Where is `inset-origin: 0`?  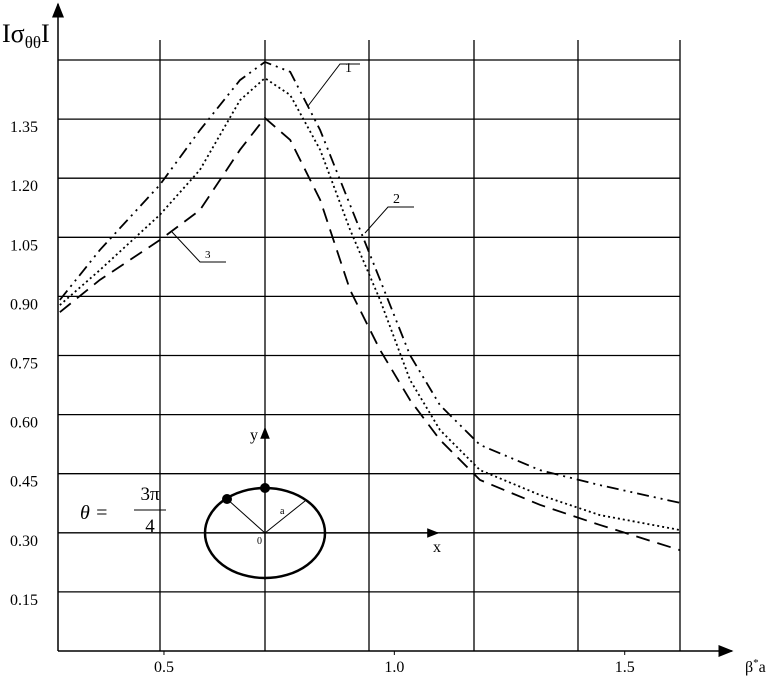 inset-origin: 0 is located at coordinates (259, 541).